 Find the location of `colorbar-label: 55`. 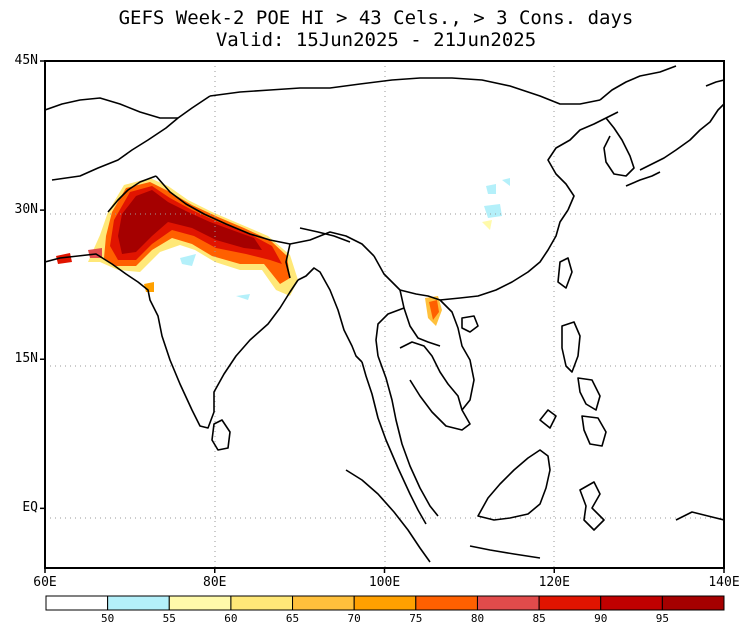

colorbar-label: 55 is located at coordinates (169, 618).